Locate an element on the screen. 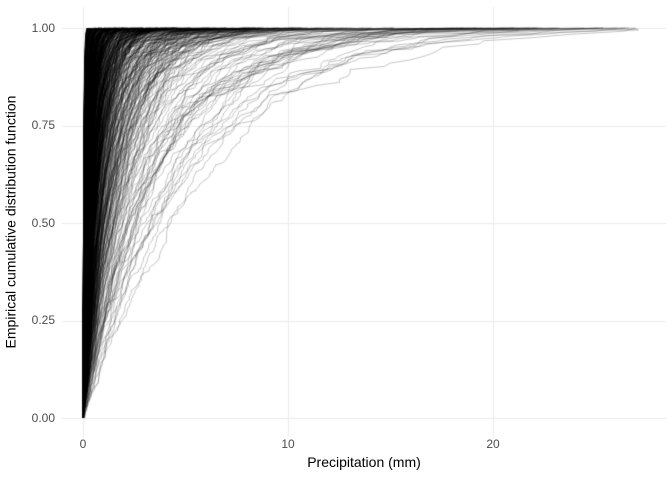  y-tick-label-0.75: 0.75 is located at coordinates (43, 125).